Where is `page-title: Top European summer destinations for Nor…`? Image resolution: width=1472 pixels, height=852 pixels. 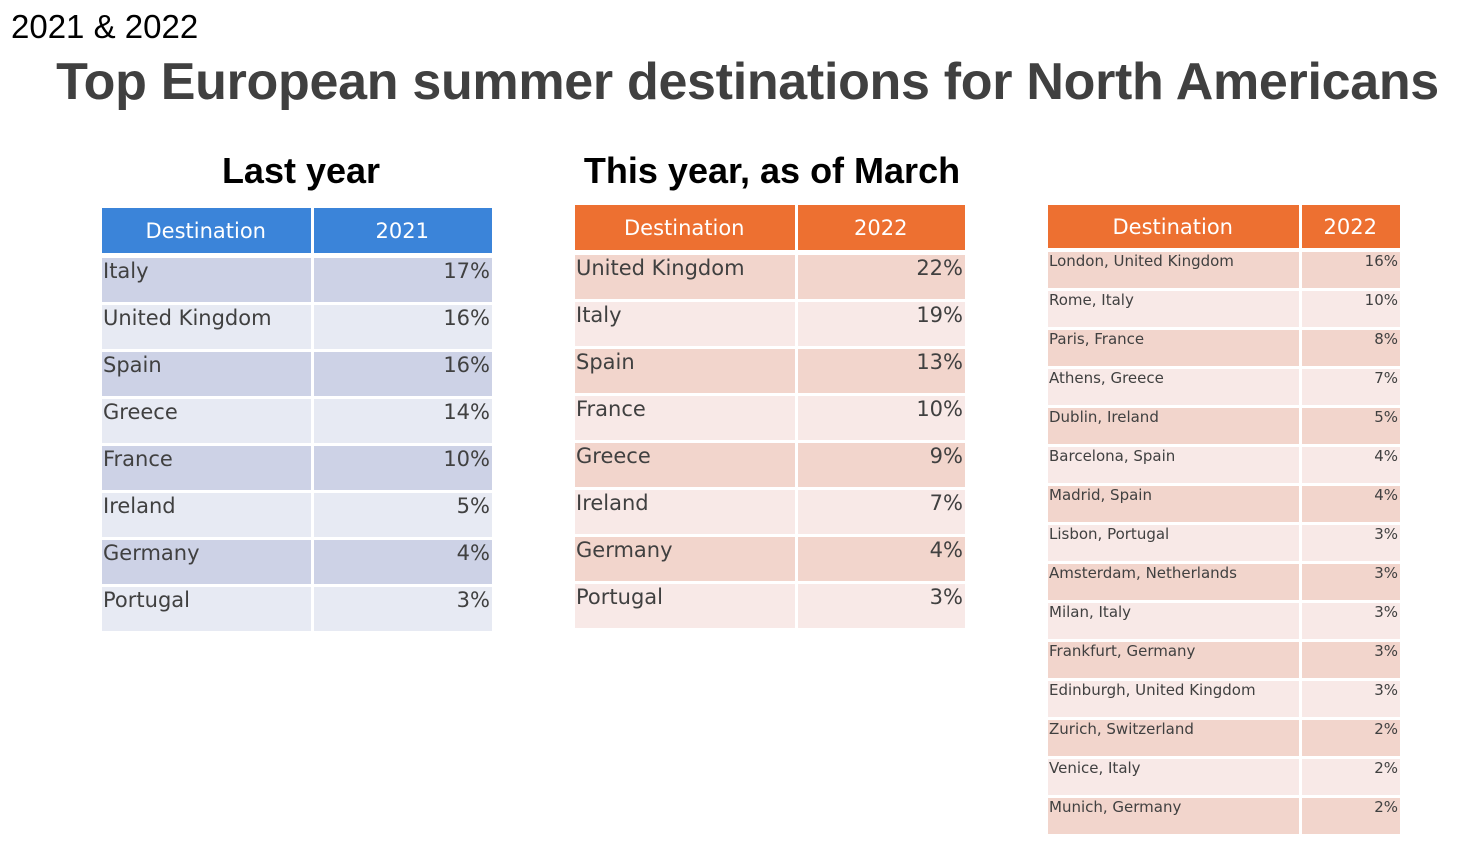
page-title: Top European summer destinations for Nor… is located at coordinates (747, 82).